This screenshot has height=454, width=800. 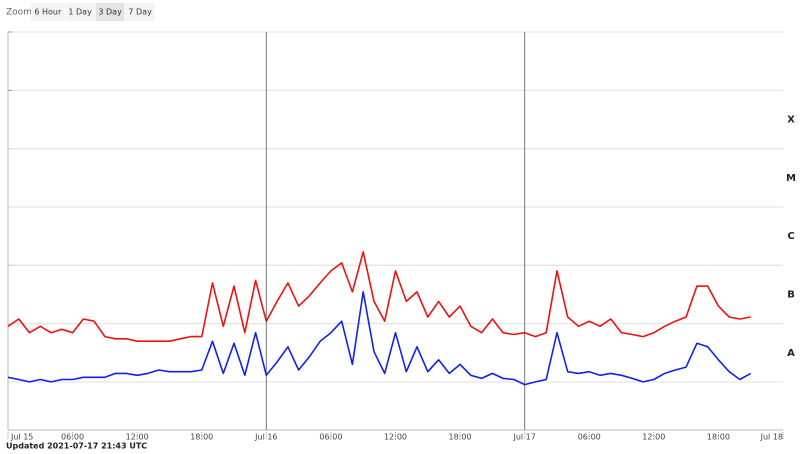 I want to click on zoom-buttons: 6 Hour 1 Day 3 Day 7 Day, so click(x=93, y=12).